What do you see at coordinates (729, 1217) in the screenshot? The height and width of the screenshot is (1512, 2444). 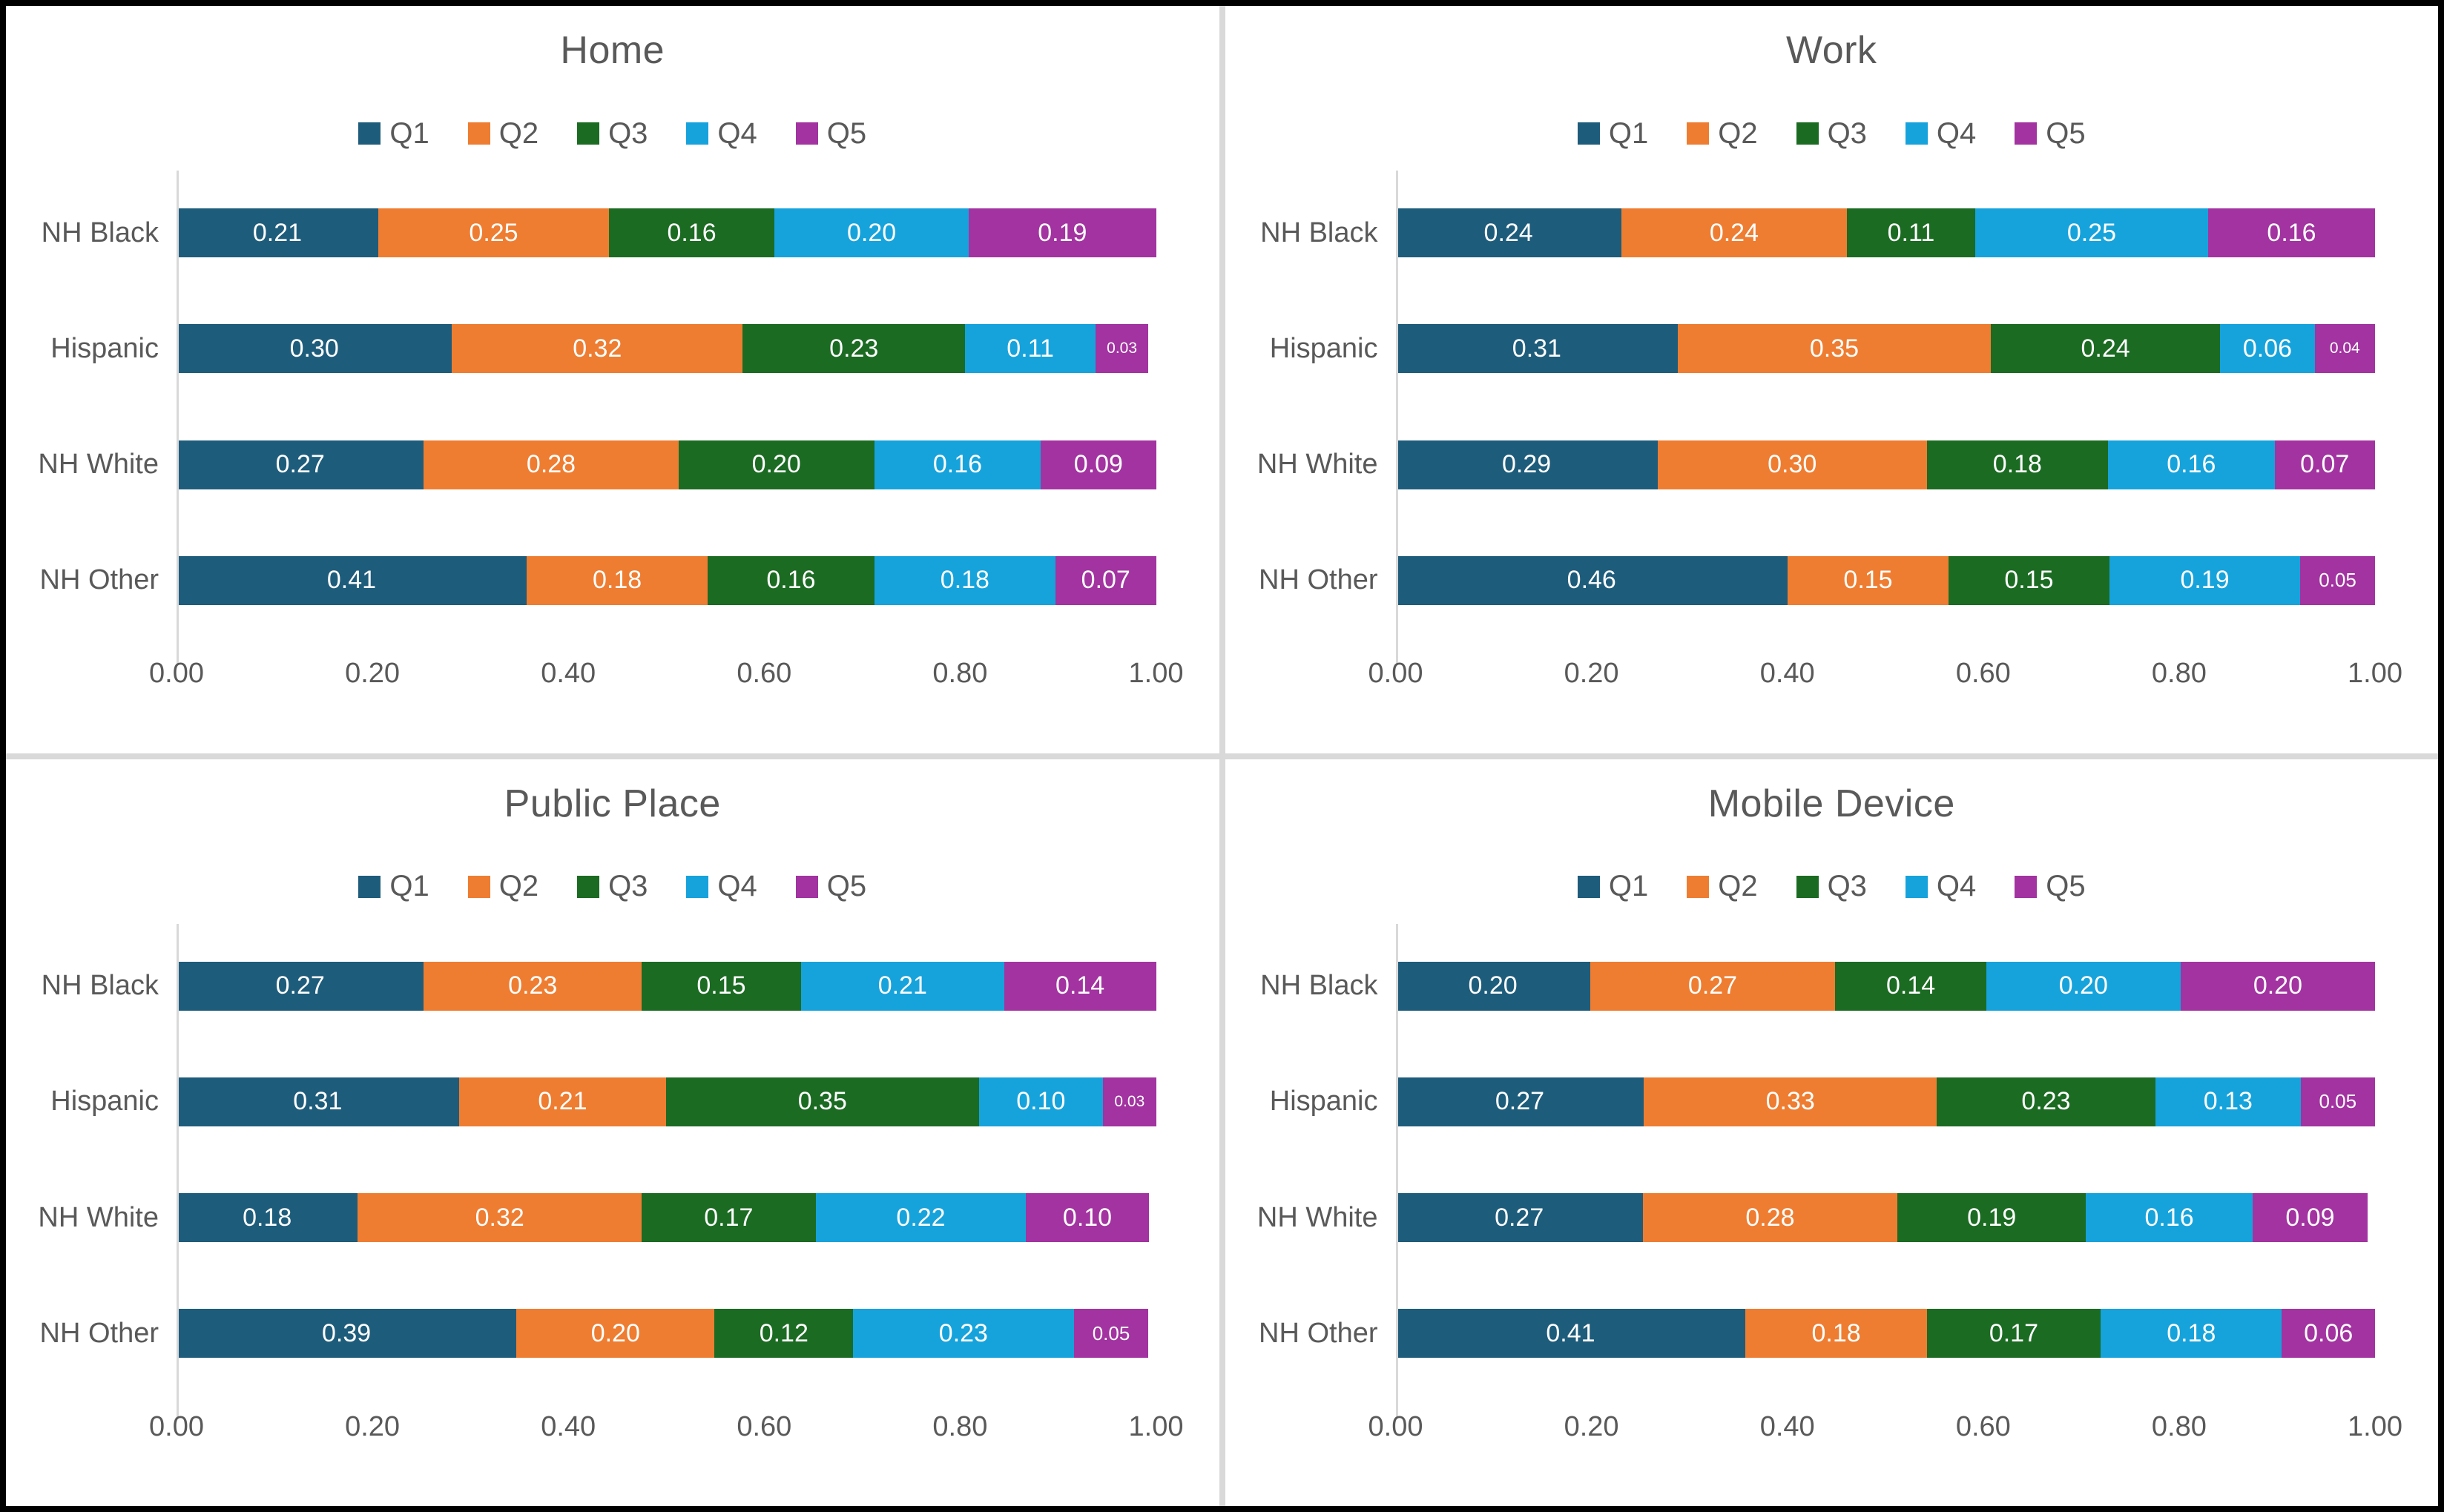 I see `bar-value-label: 0.17` at bounding box center [729, 1217].